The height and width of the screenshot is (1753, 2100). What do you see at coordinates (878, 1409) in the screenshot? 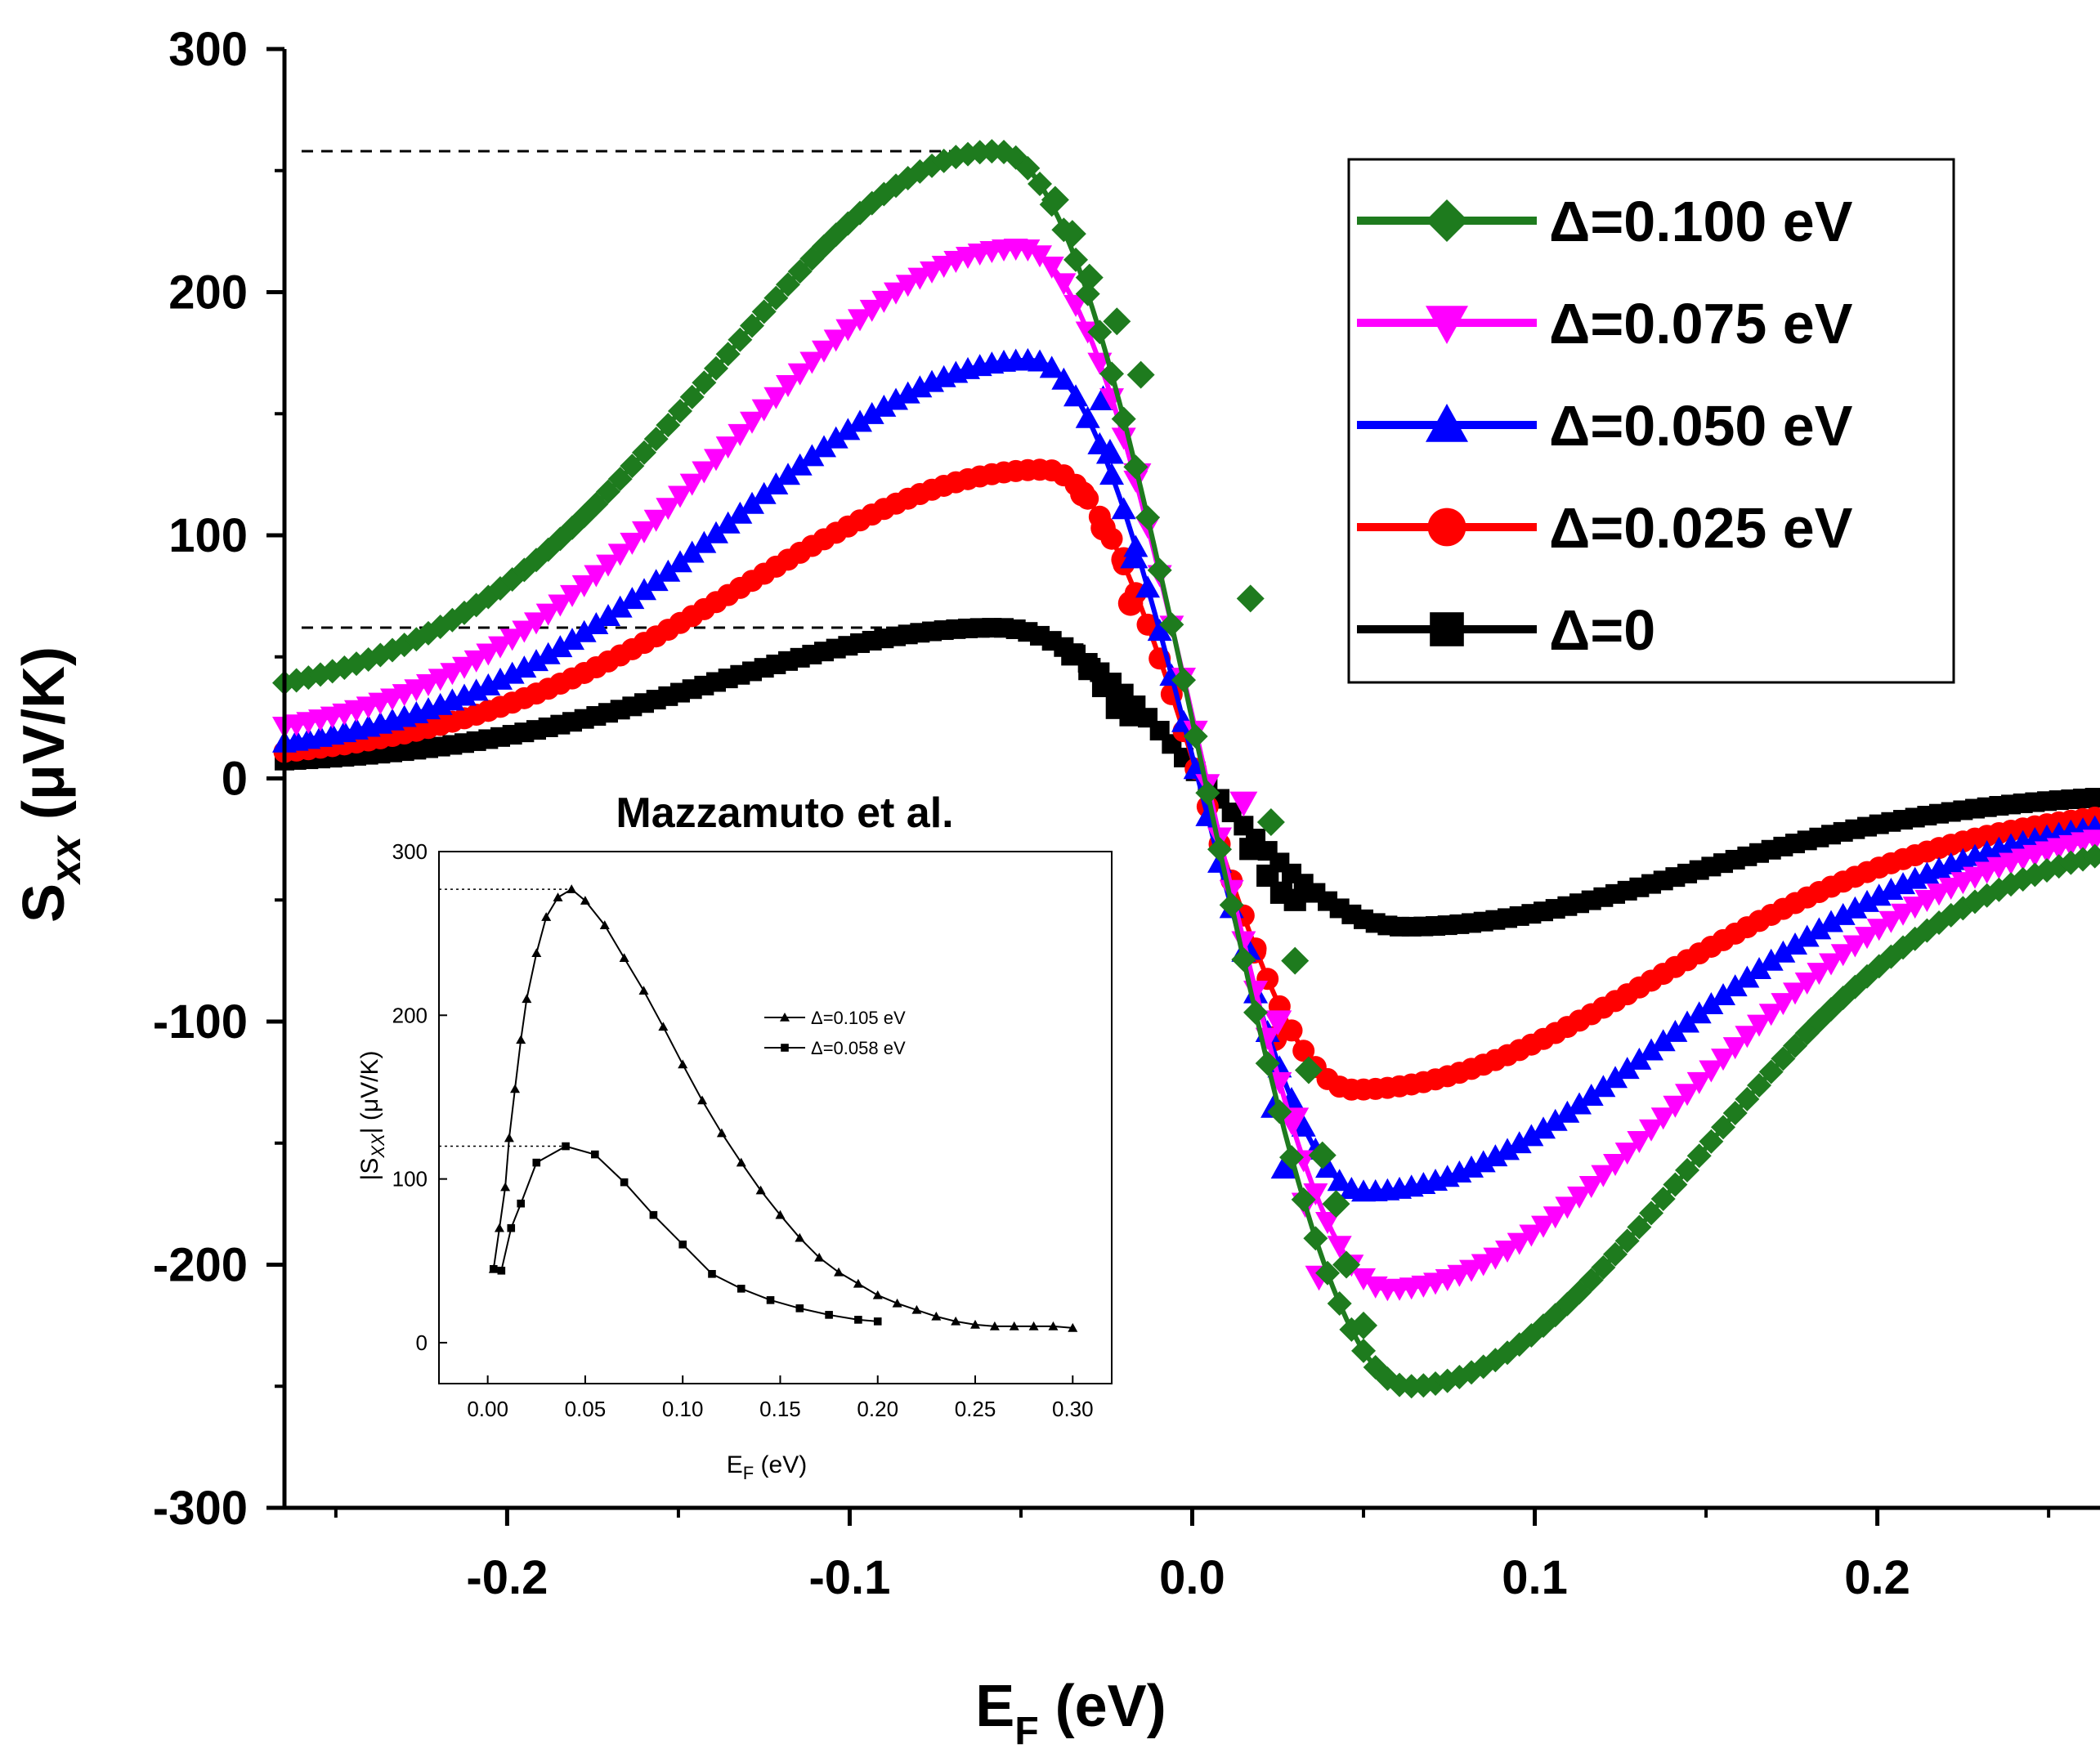
I see `inset-x-tick-label: 0.20` at bounding box center [878, 1409].